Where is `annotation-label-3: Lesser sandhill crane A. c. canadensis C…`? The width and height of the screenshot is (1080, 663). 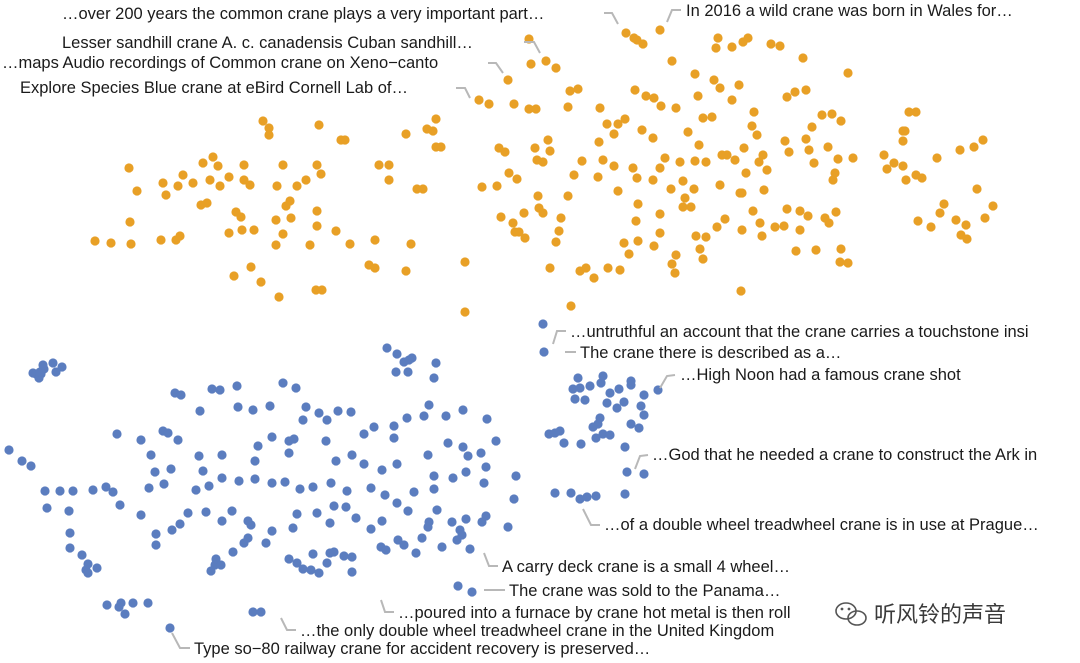 annotation-label-3: Lesser sandhill crane A. c. canadensis C… is located at coordinates (267, 43).